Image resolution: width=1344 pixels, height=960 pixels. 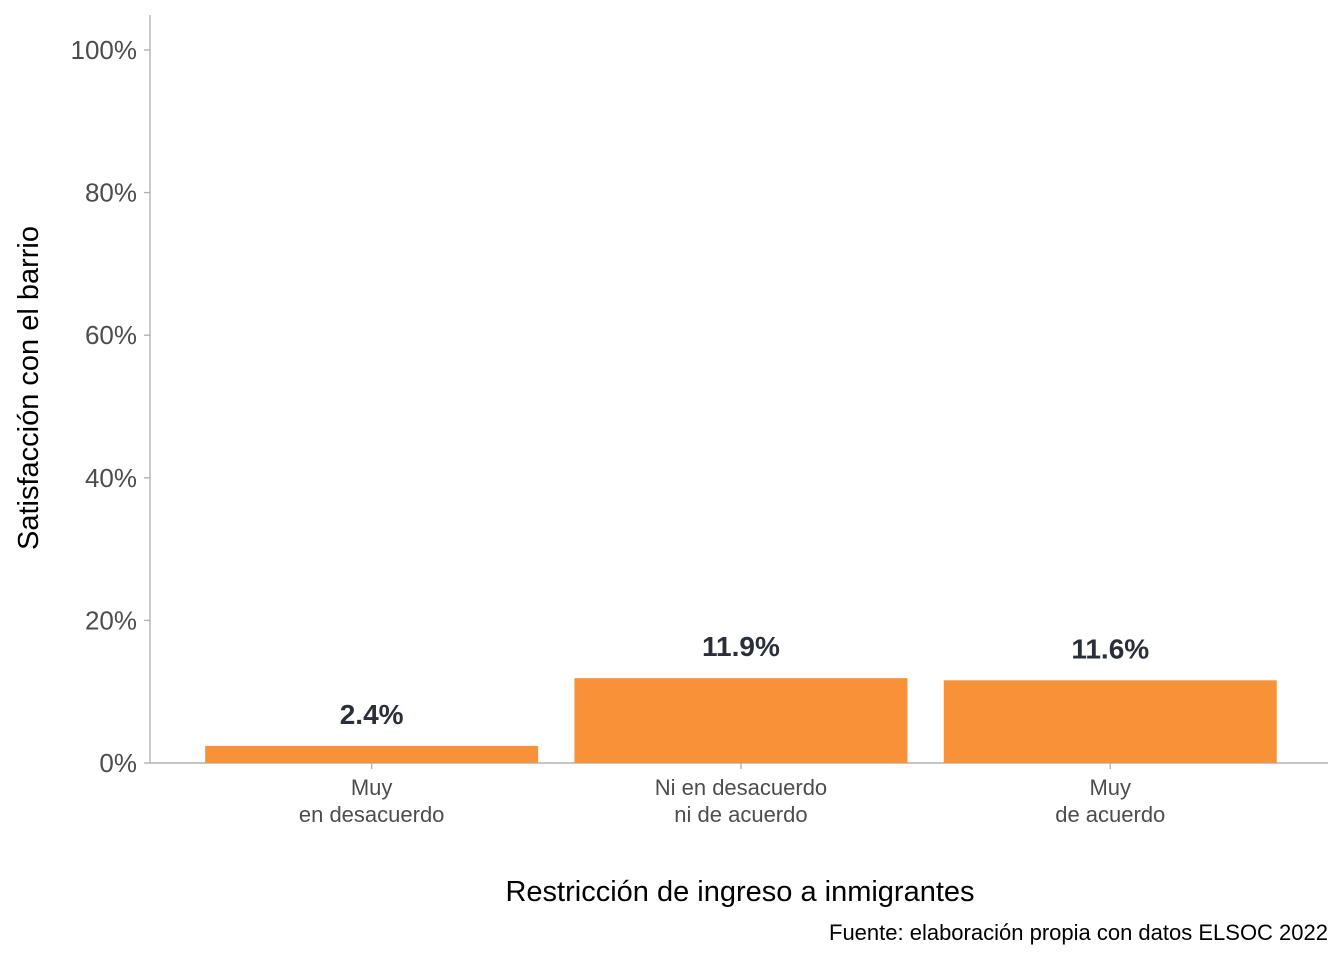 I want to click on x-tick-label-line: de acuerdo, so click(x=1110, y=814).